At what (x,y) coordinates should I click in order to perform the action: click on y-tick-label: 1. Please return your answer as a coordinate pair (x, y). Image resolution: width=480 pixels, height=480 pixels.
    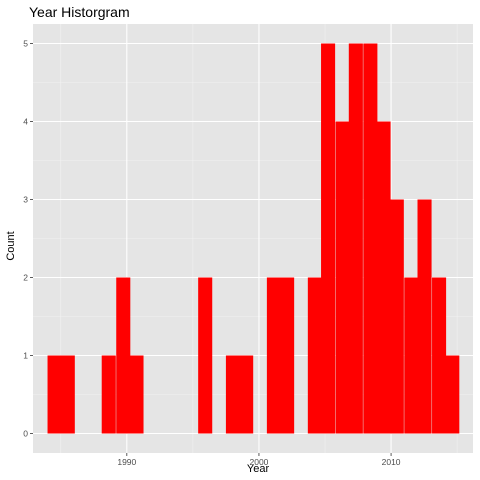
    Looking at the image, I should click on (25, 356).